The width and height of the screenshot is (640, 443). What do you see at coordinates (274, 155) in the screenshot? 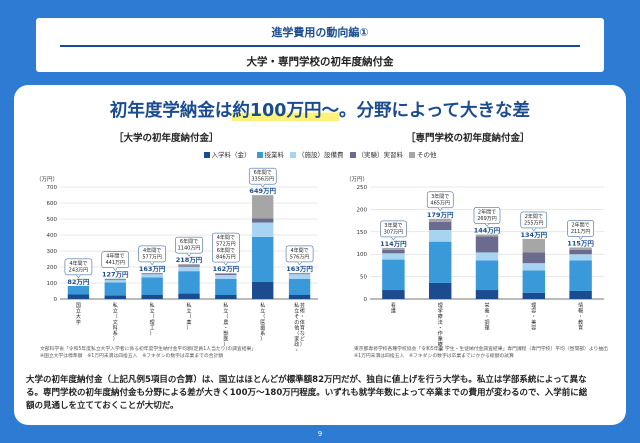
I see `legend-label: 授業料` at bounding box center [274, 155].